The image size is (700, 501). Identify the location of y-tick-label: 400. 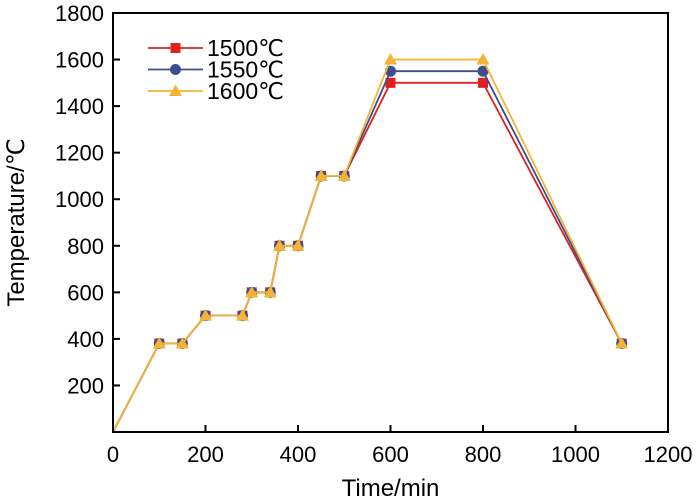
(85, 339).